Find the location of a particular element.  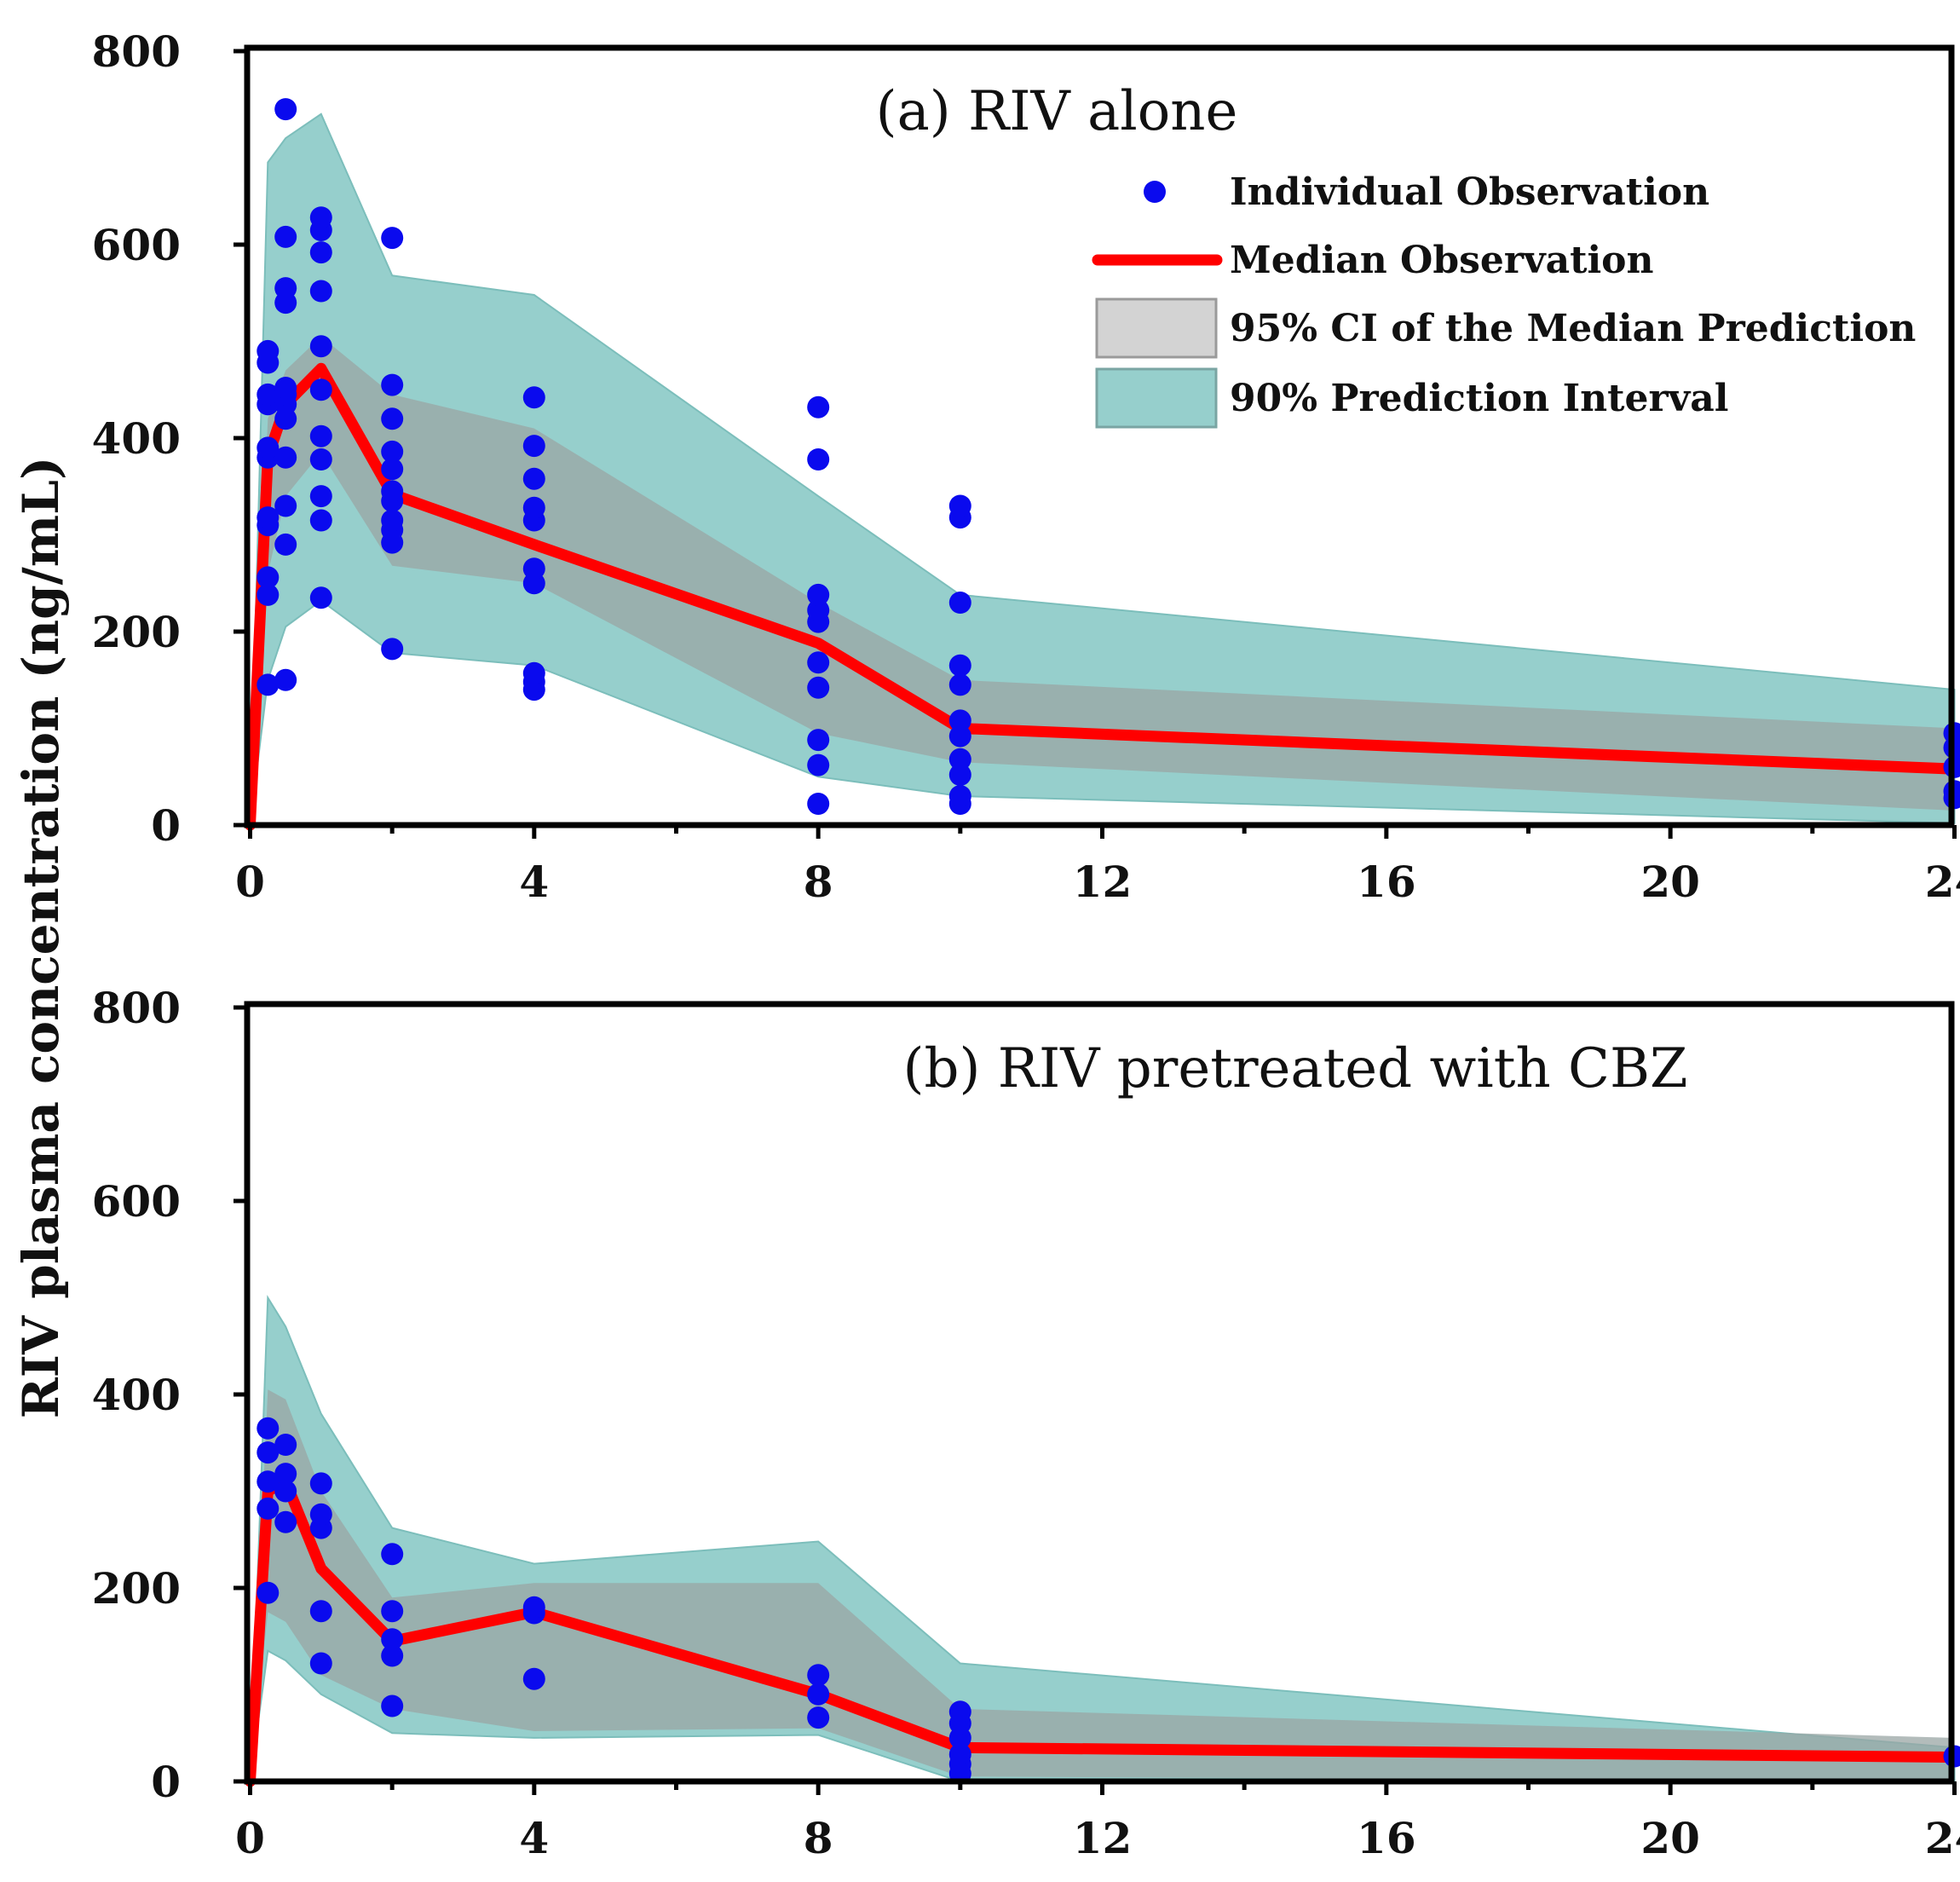

legend-item-median: Median Observation is located at coordinates (1373, 260).